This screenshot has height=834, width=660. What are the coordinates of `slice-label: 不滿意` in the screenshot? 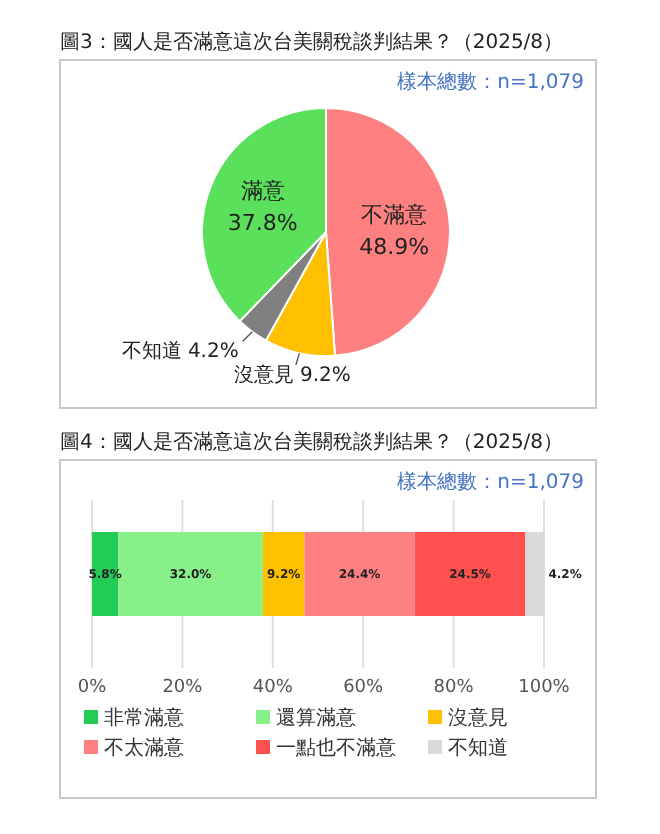 It's located at (394, 214).